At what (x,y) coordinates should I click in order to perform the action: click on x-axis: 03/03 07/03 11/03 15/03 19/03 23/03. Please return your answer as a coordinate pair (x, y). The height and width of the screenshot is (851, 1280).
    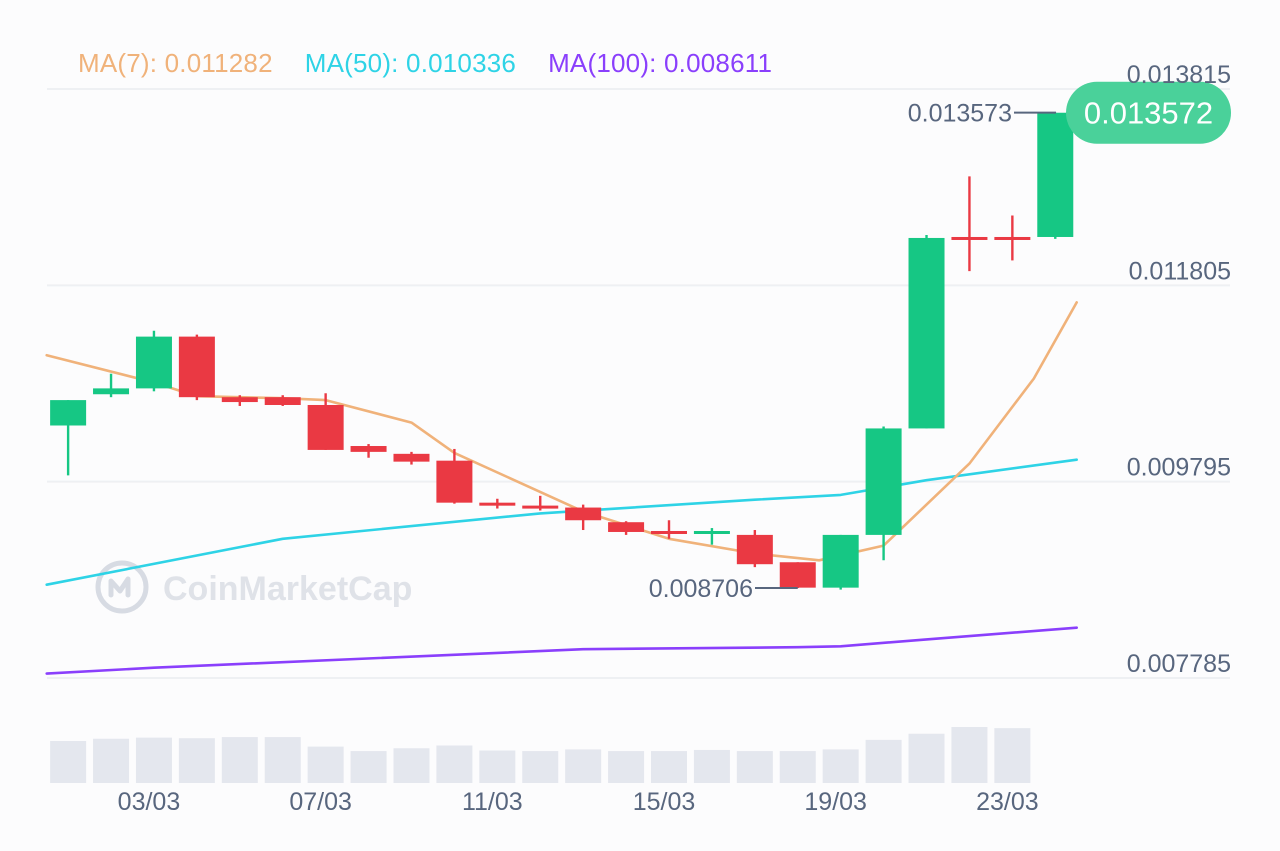
    Looking at the image, I should click on (578, 802).